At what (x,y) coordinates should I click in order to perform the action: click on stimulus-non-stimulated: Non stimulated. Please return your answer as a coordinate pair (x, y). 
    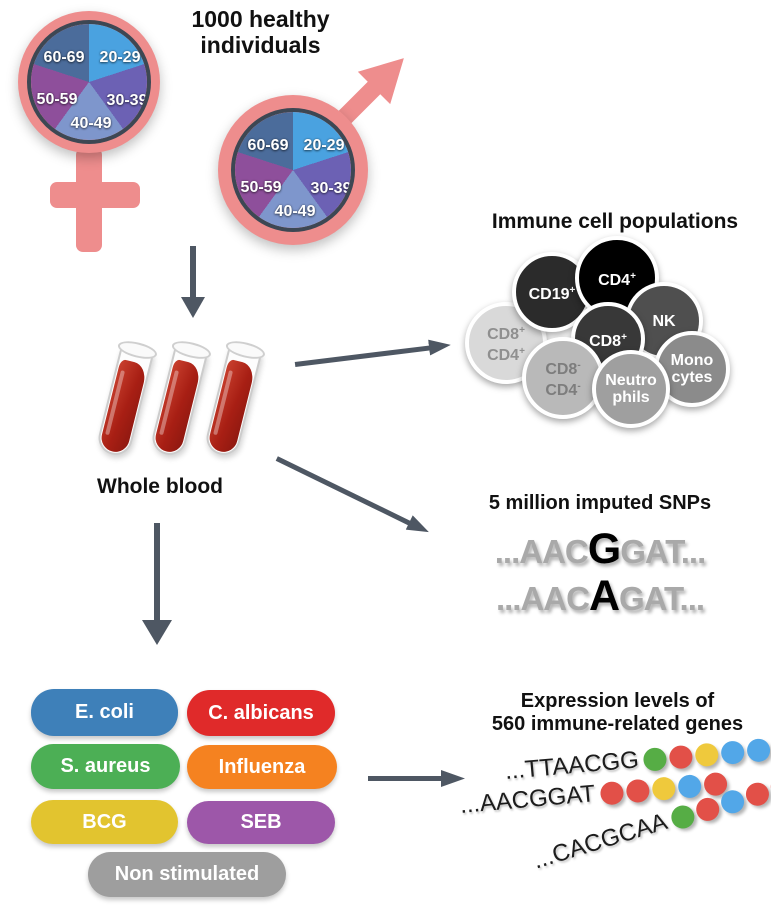
    Looking at the image, I should click on (187, 874).